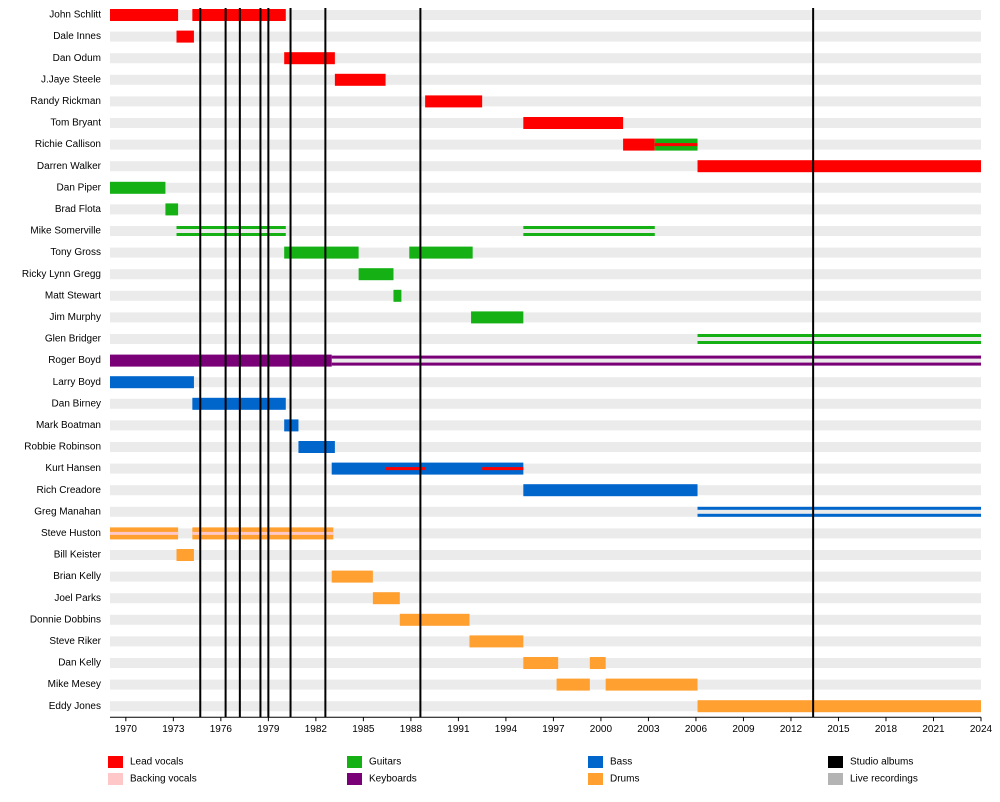 This screenshot has width=1000, height=802. What do you see at coordinates (553, 729) in the screenshot?
I see `x-tick-label: 1997` at bounding box center [553, 729].